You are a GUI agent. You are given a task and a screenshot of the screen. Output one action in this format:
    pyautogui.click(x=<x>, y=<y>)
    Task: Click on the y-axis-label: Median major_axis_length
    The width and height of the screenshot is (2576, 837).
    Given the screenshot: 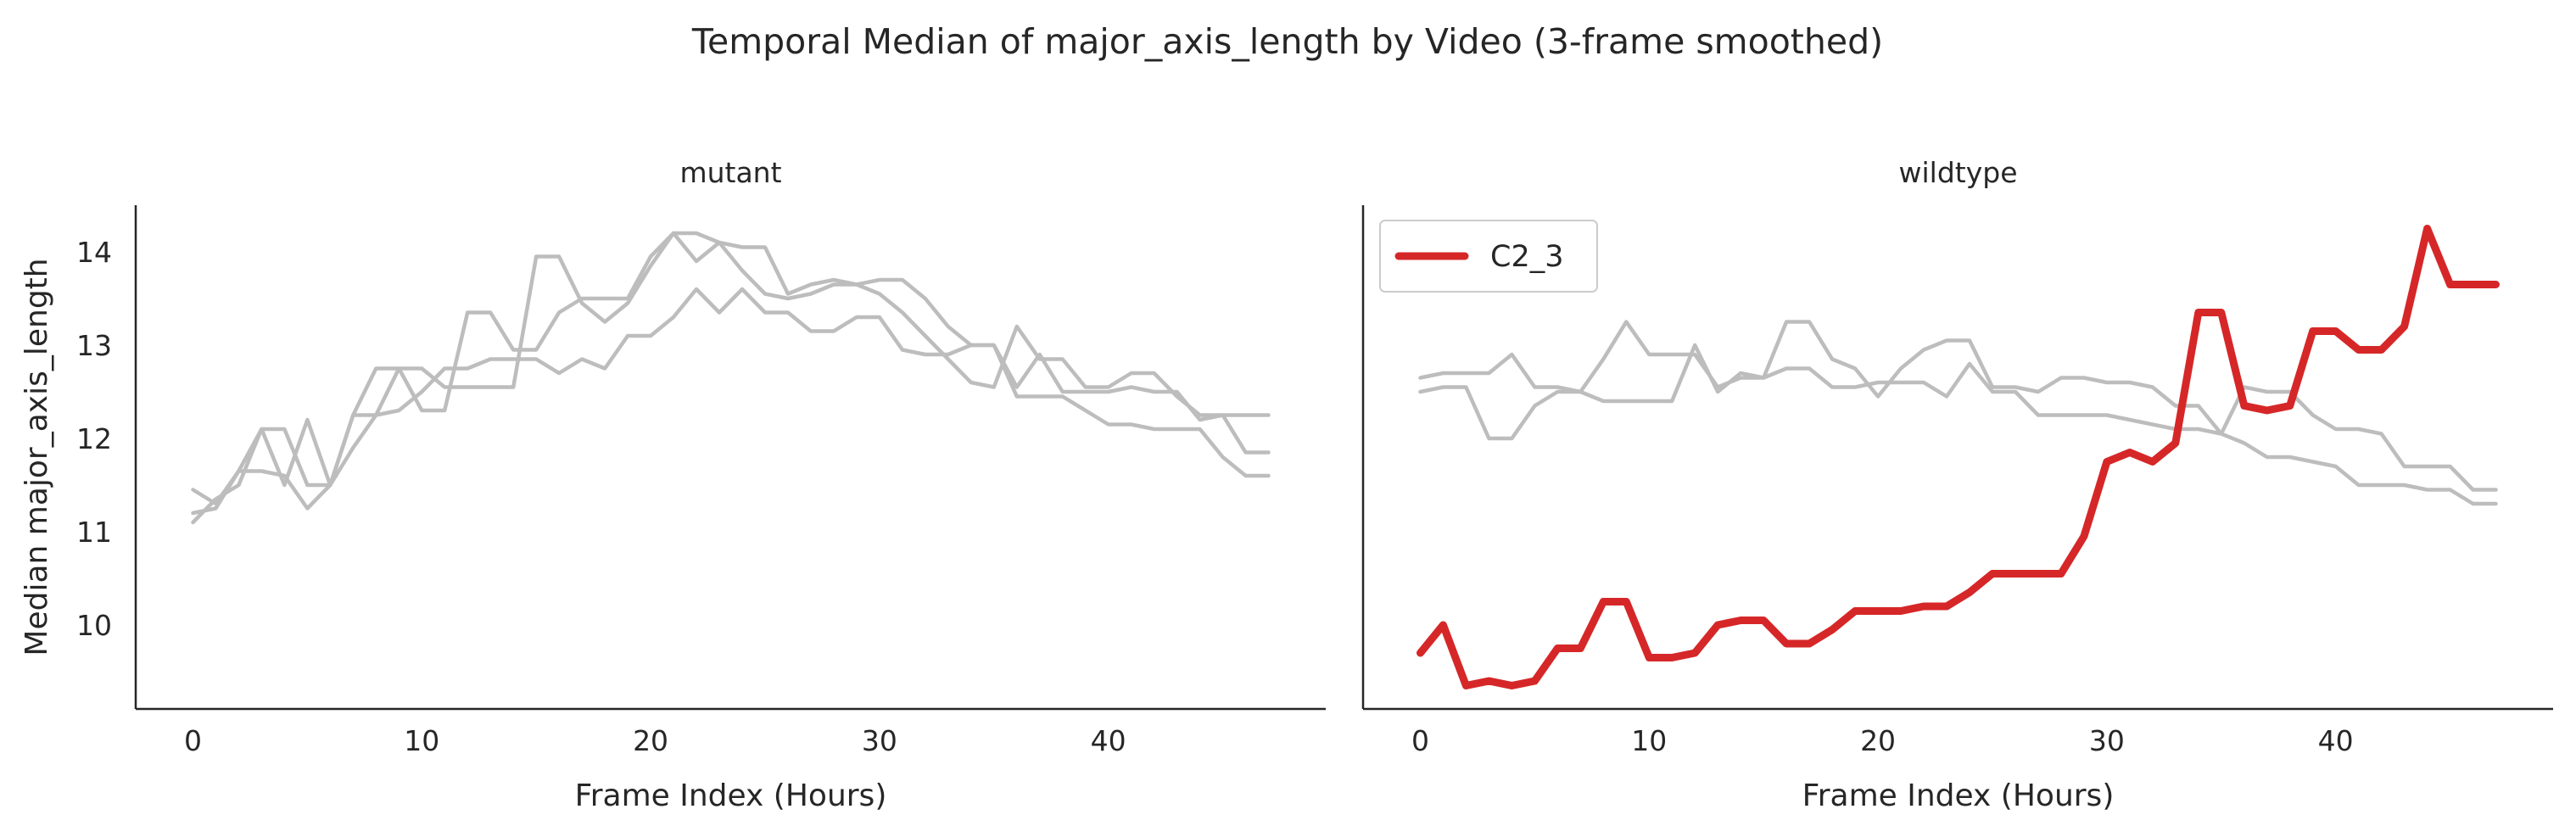 What is the action you would take?
    pyautogui.click(x=37, y=457)
    